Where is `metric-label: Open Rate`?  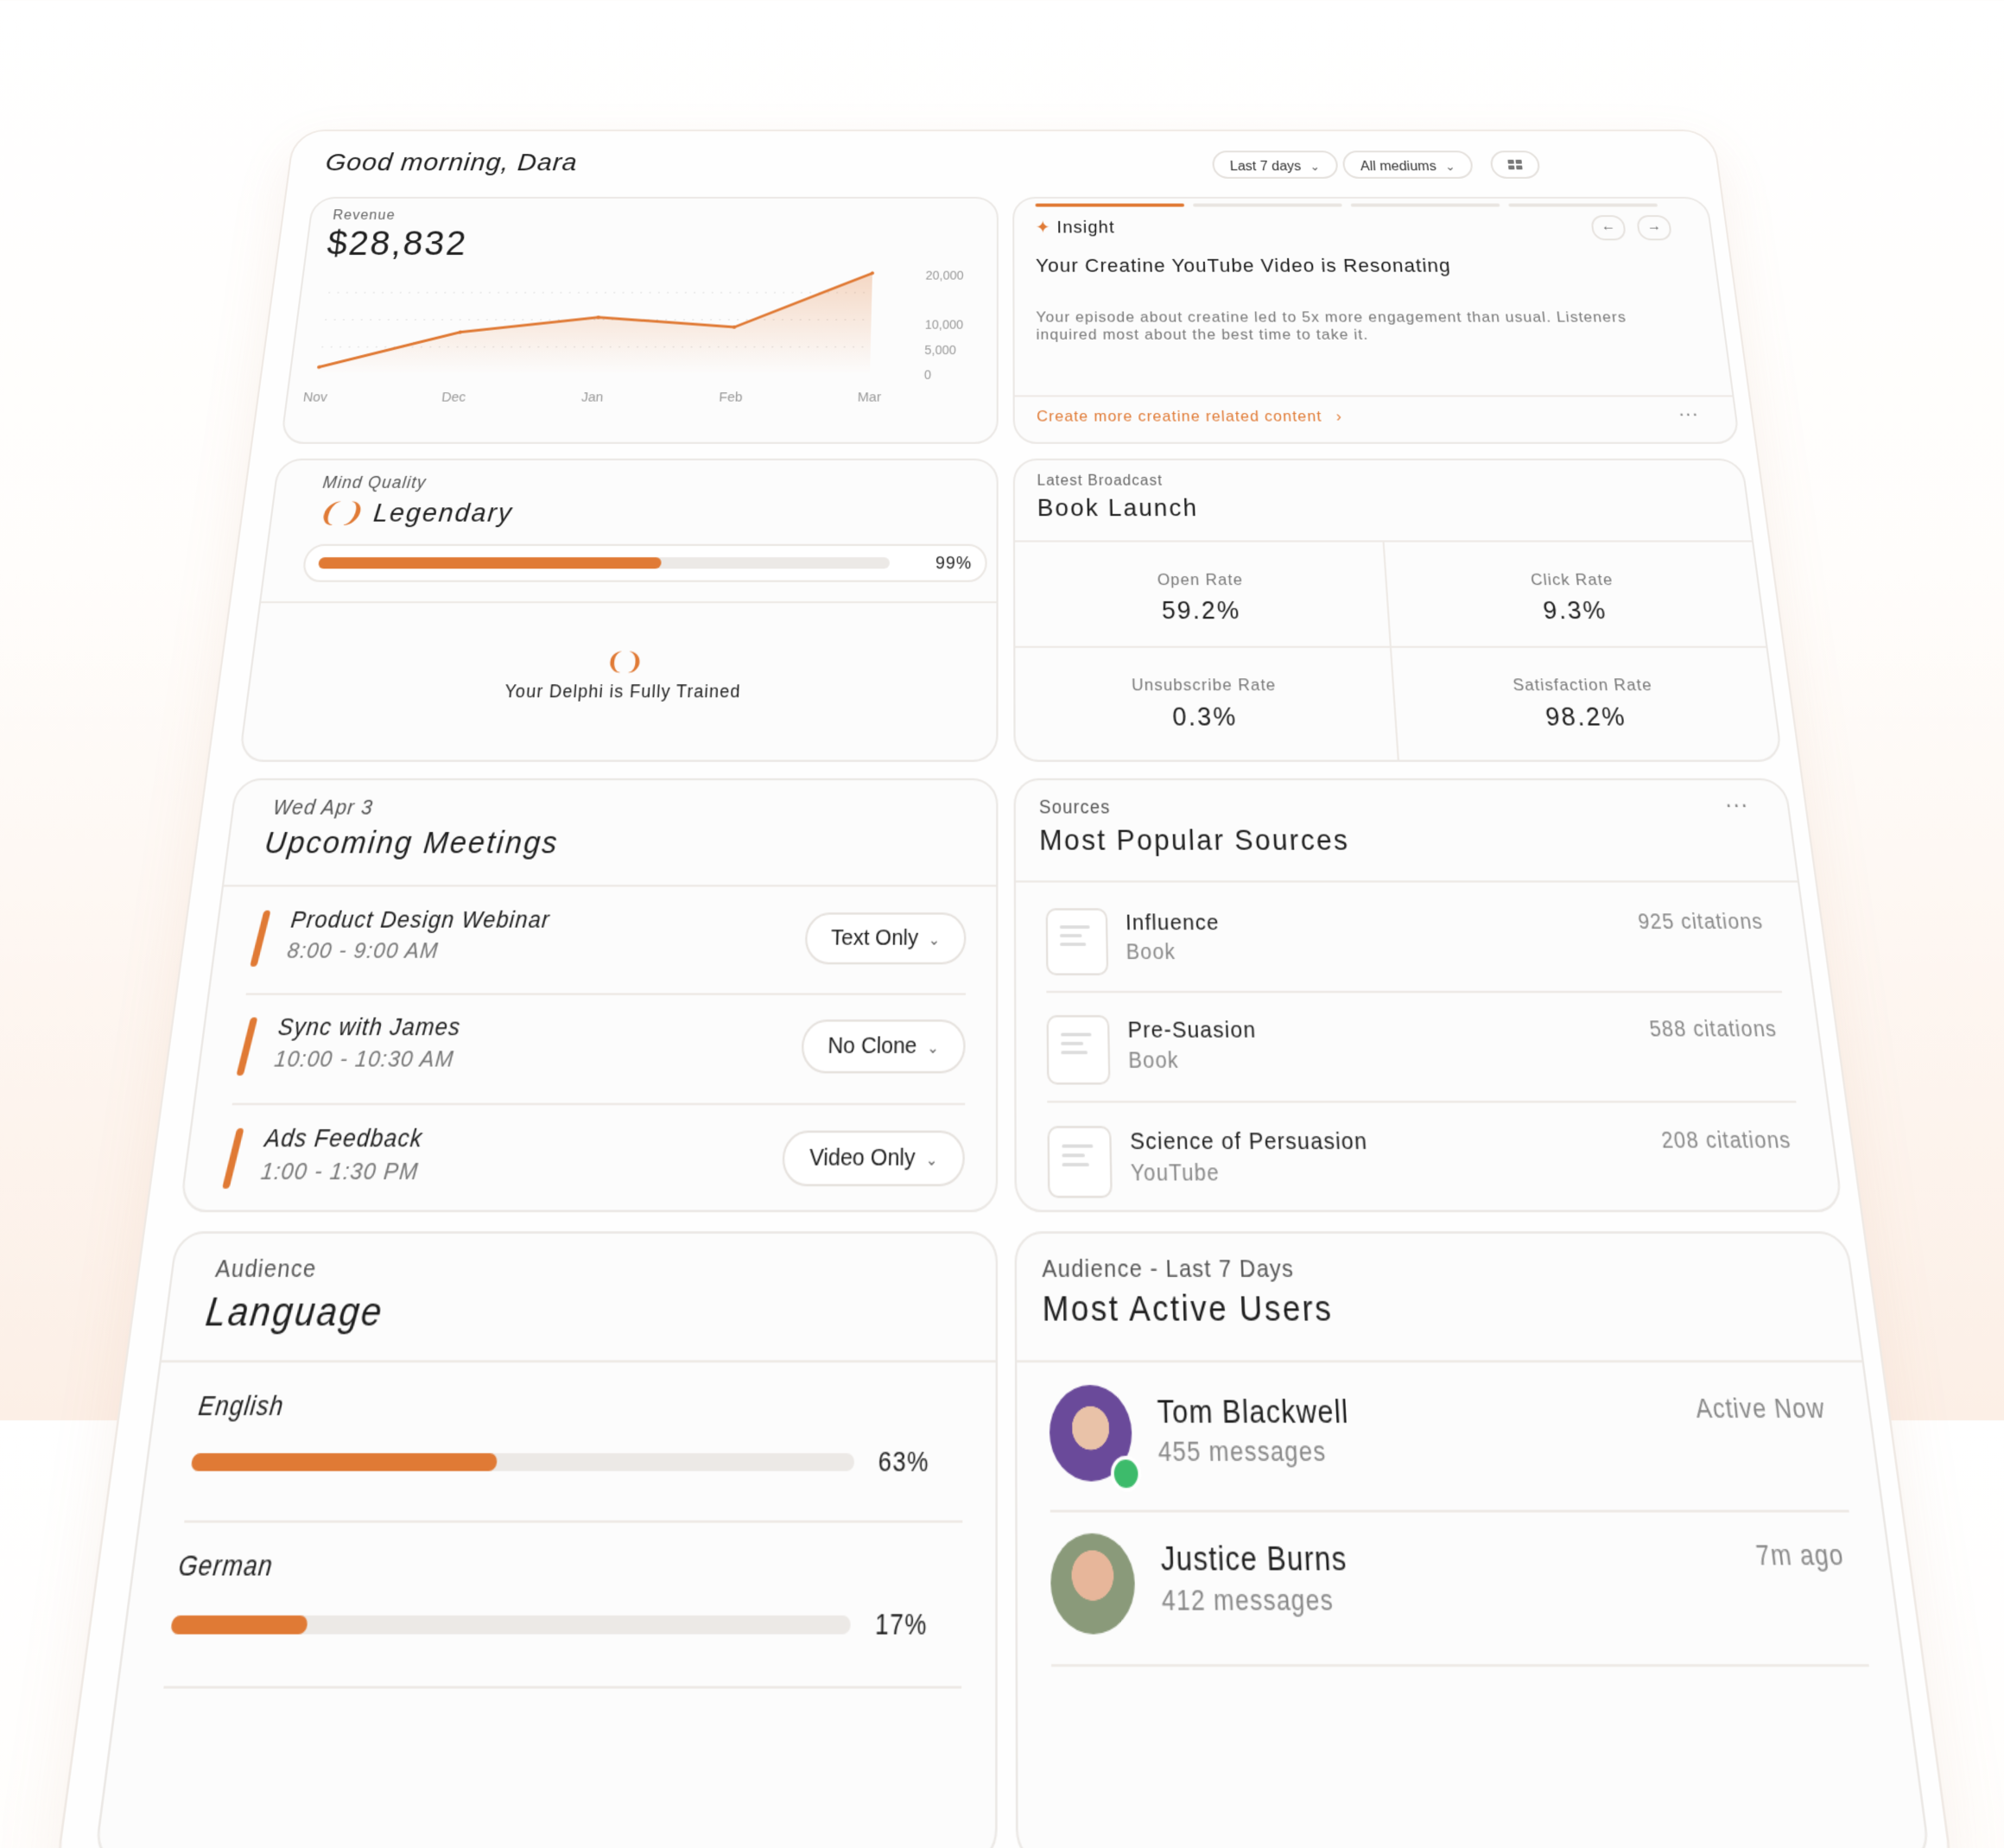
metric-label: Open Rate is located at coordinates (1200, 579).